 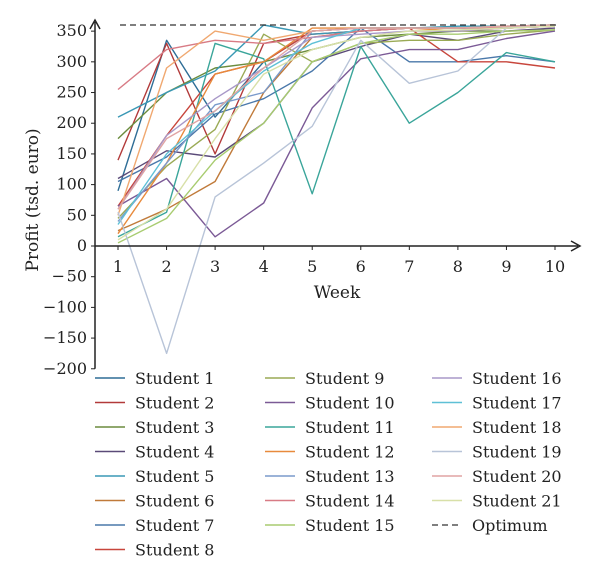 I want to click on x-axis-arrow, so click(x=576, y=246).